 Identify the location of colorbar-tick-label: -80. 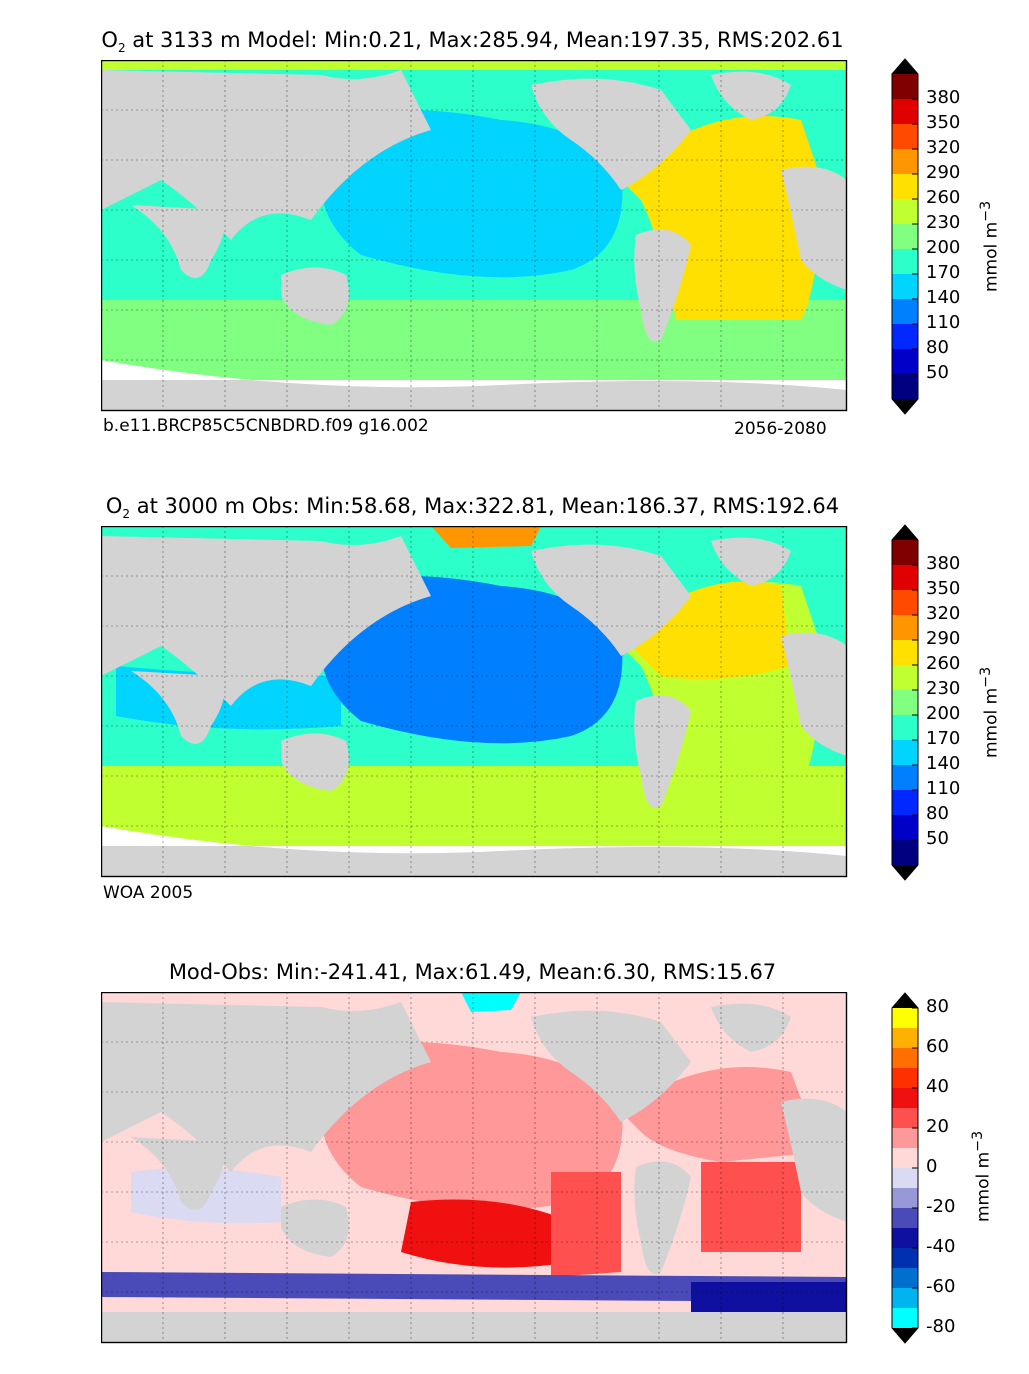
(941, 1326).